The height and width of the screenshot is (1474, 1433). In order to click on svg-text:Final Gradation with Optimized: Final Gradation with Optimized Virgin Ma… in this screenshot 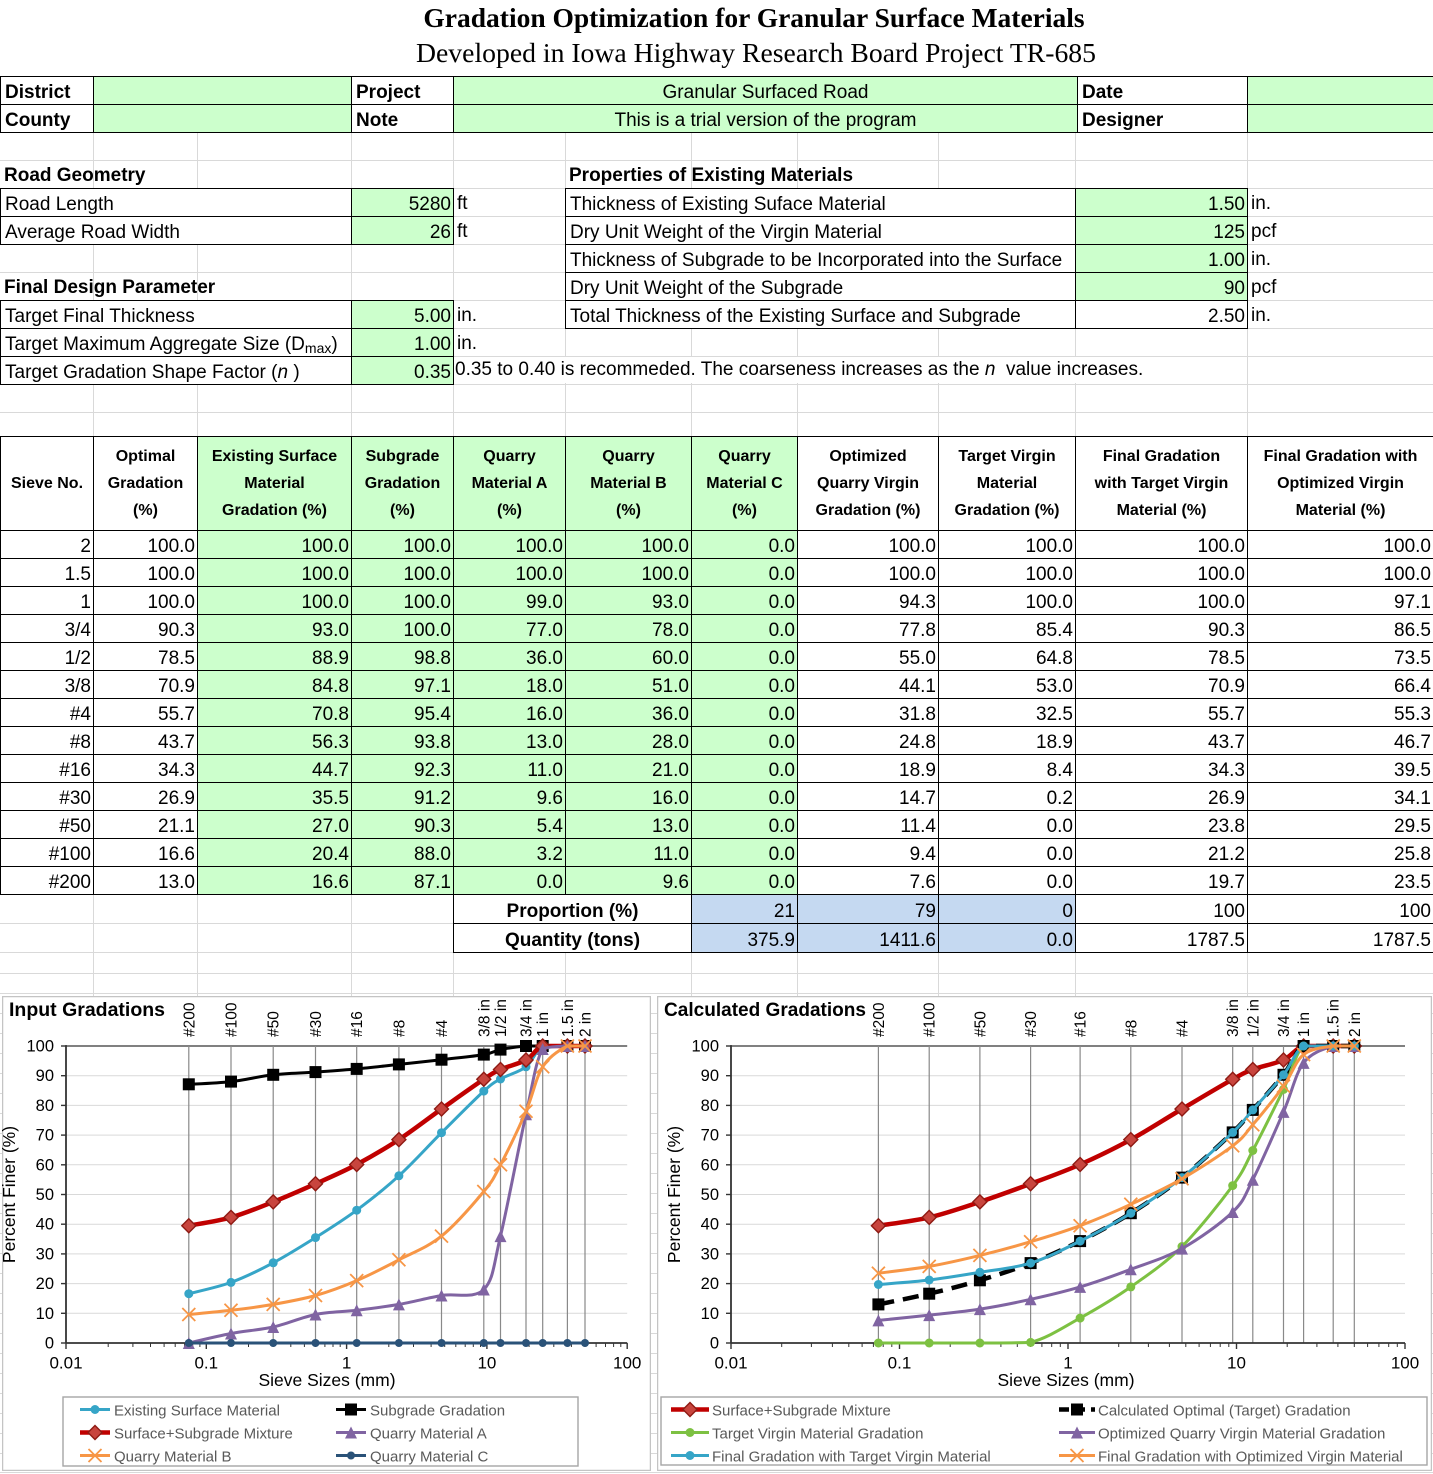, I will do `click(1250, 1457)`.